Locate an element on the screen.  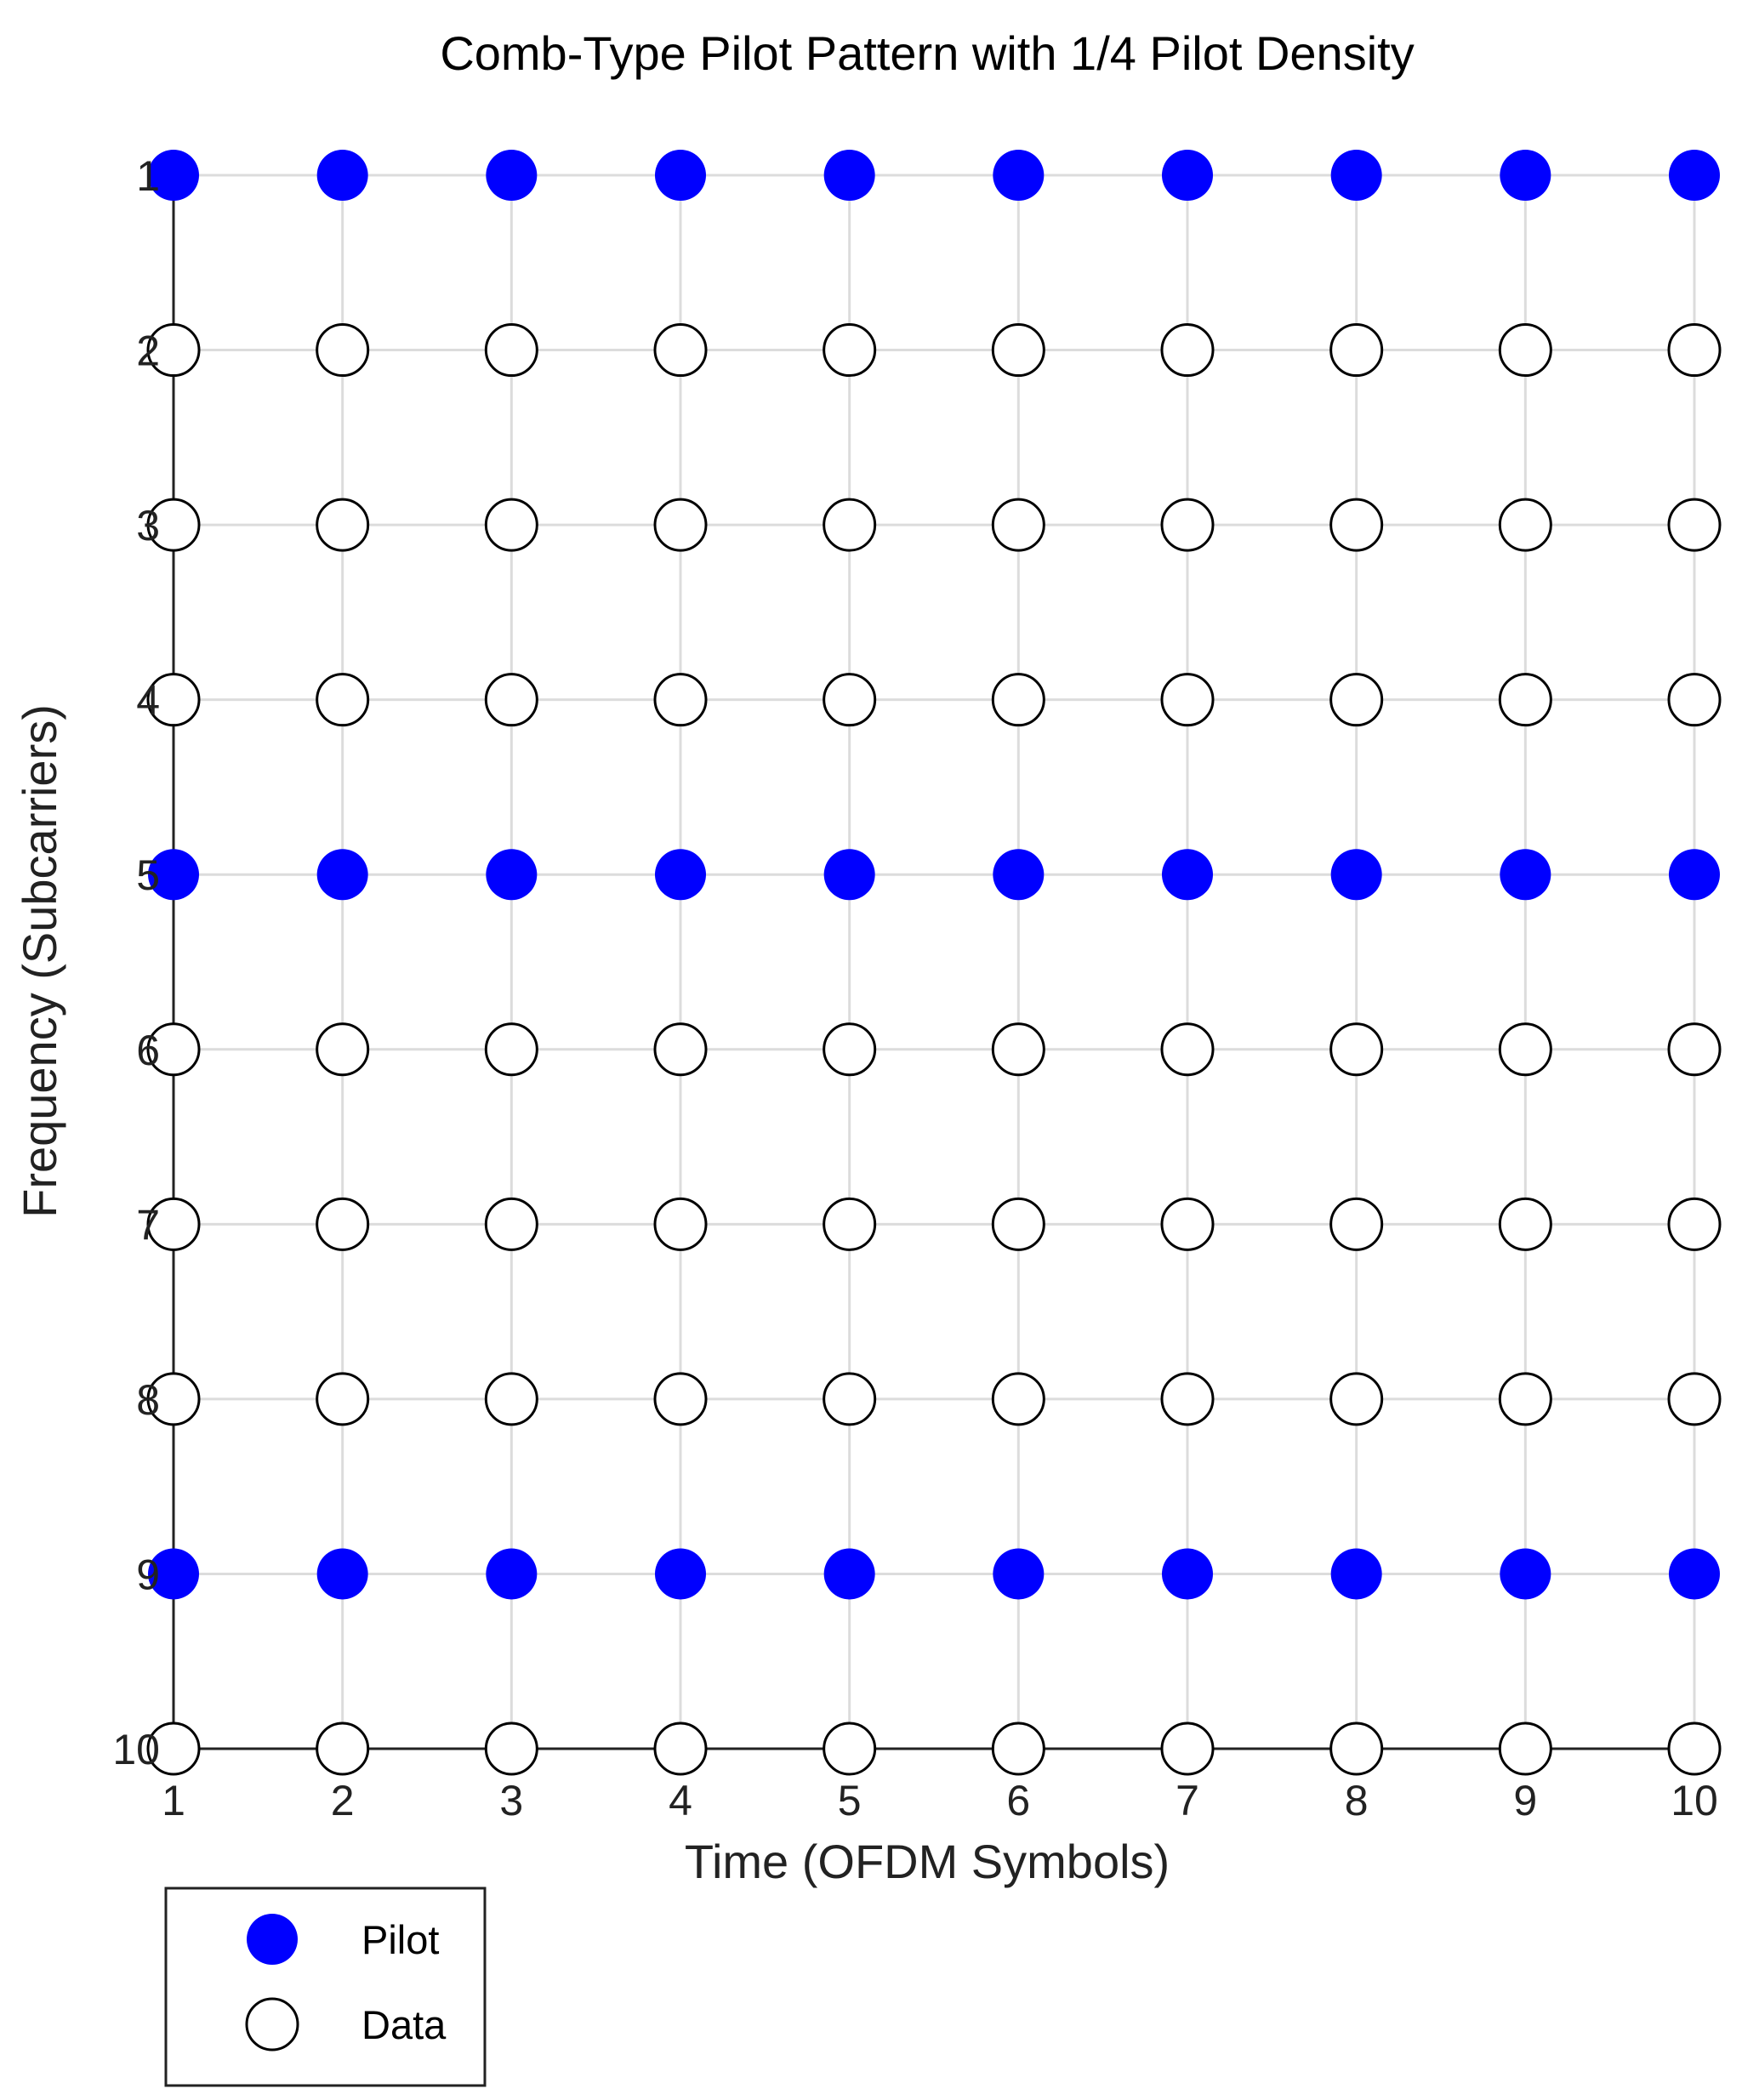
data-marker-f6-t2 is located at coordinates (343, 1049).